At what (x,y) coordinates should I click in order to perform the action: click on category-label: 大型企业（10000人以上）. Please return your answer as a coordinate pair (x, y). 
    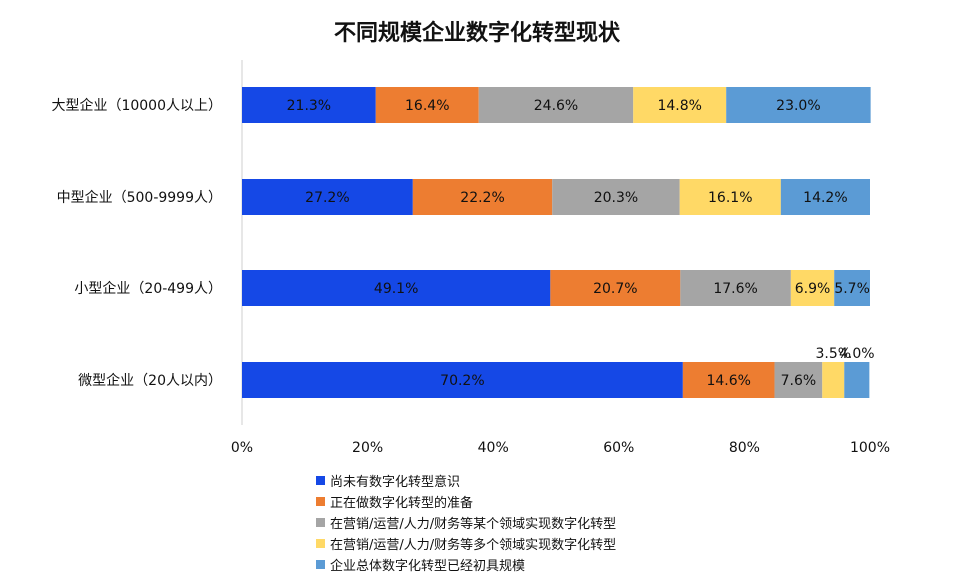
    Looking at the image, I should click on (136, 105).